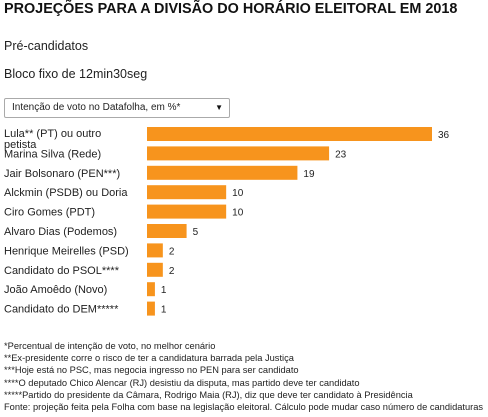 This screenshot has height=417, width=488. What do you see at coordinates (62, 174) in the screenshot?
I see `category-label: Jair Bolsonaro (PEN***)` at bounding box center [62, 174].